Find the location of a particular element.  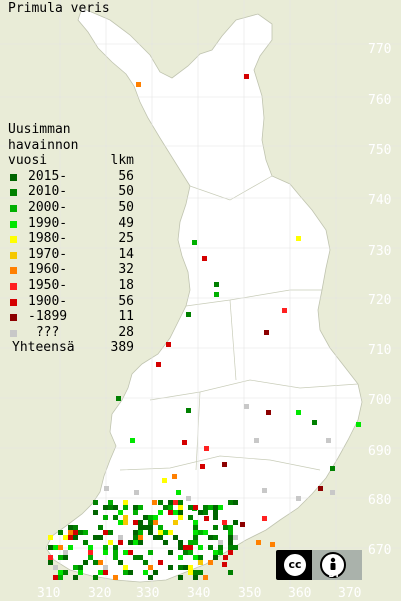

legend-item-label: 1990- is located at coordinates (48, 223).